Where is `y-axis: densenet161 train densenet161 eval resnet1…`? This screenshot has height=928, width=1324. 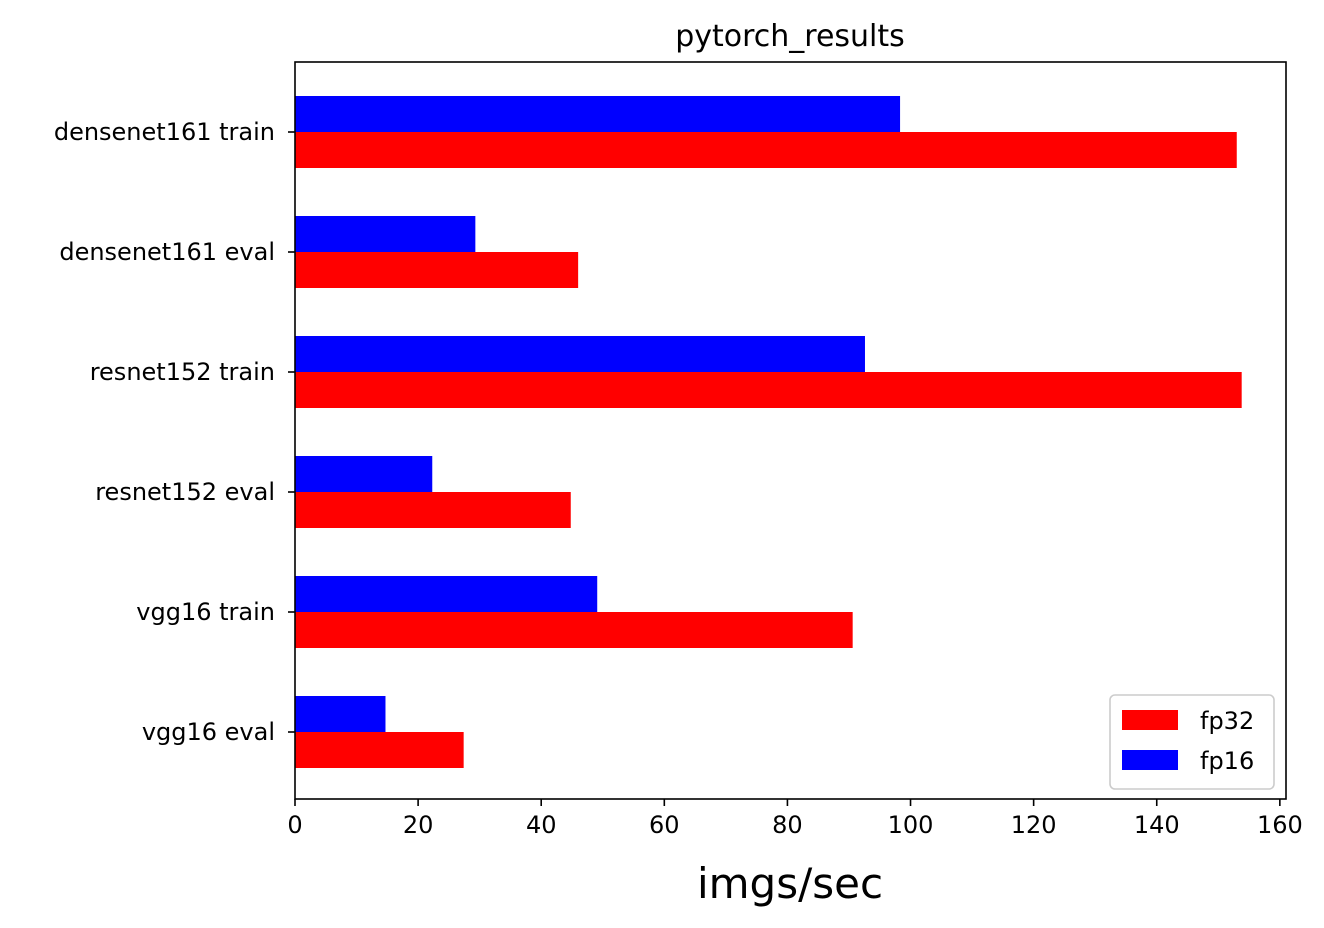 y-axis: densenet161 train densenet161 eval resnet1… is located at coordinates (174, 432).